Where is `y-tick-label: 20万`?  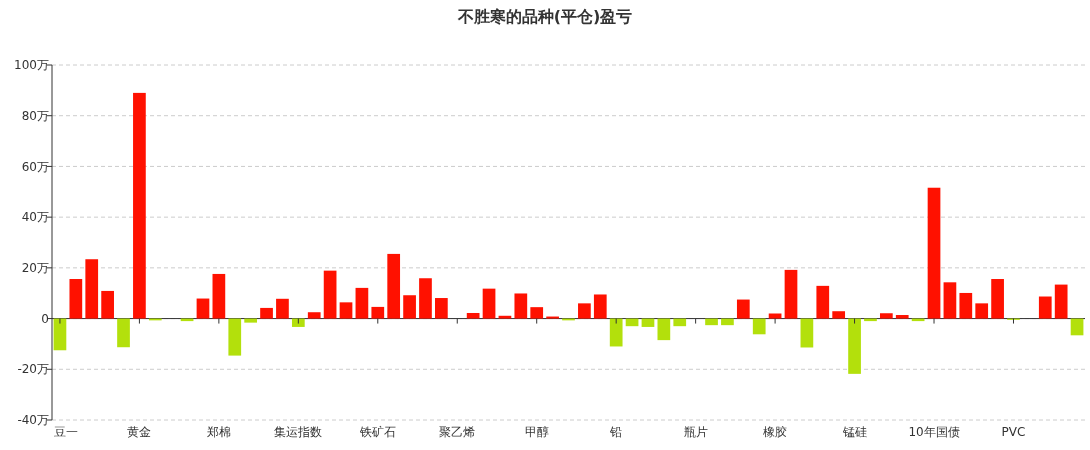
y-tick-label: 20万 is located at coordinates (35, 268).